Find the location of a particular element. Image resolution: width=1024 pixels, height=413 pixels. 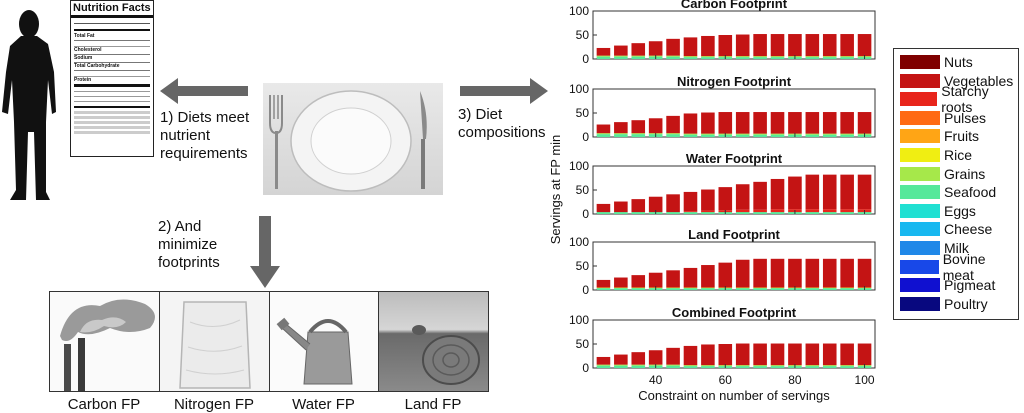

nutrition-row: Total Fat is located at coordinates (112, 37).